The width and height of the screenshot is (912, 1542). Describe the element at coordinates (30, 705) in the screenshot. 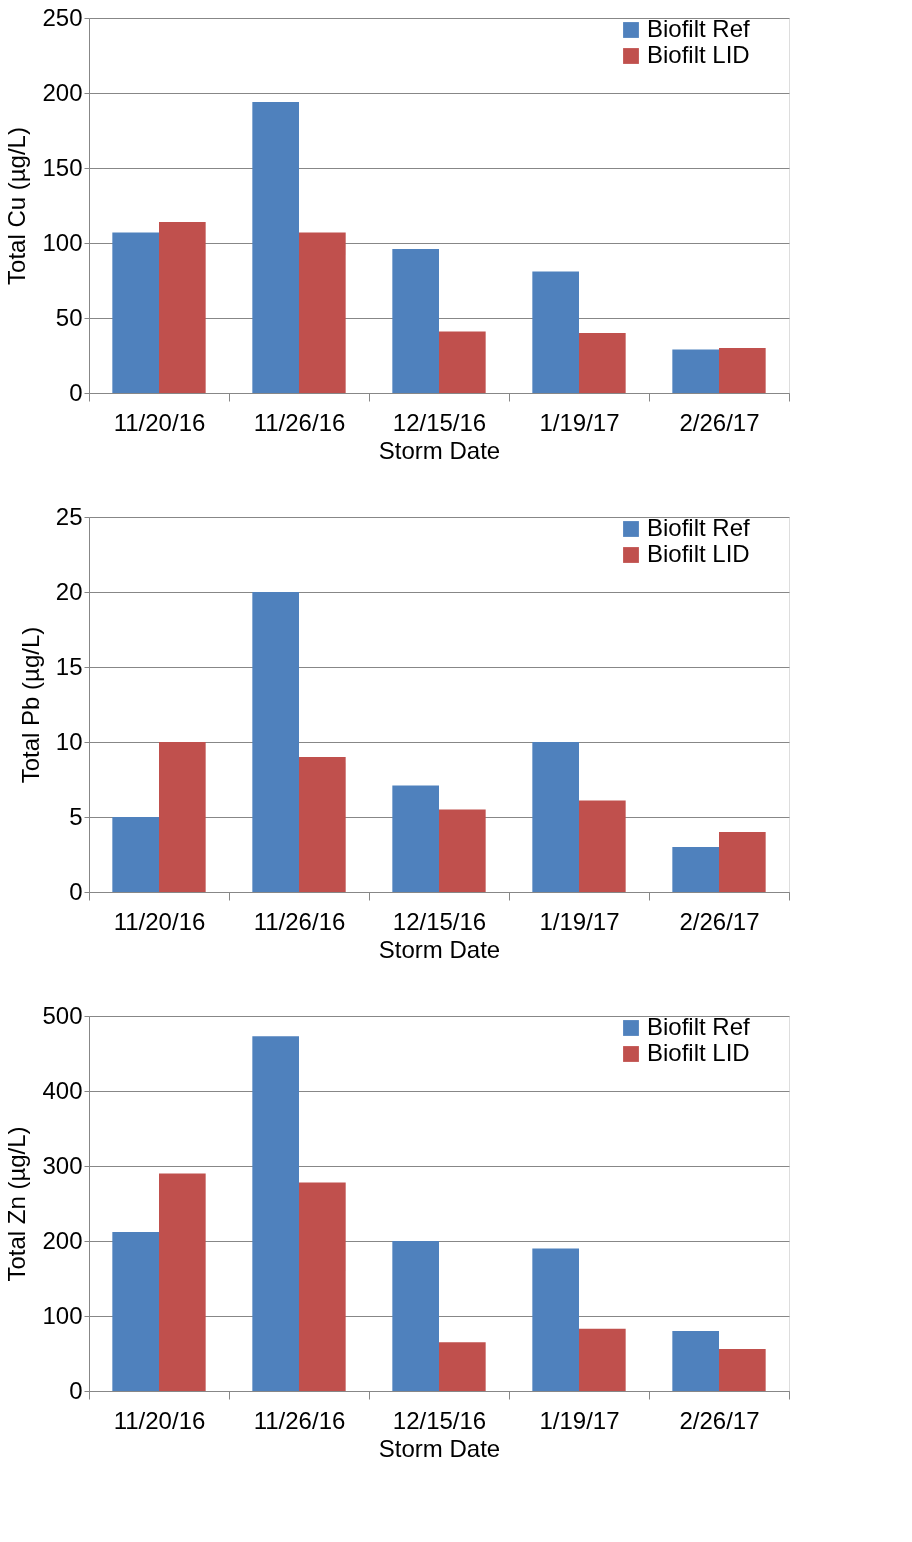

I see `y-axis-title: Total Pb (µg/L)` at that location.